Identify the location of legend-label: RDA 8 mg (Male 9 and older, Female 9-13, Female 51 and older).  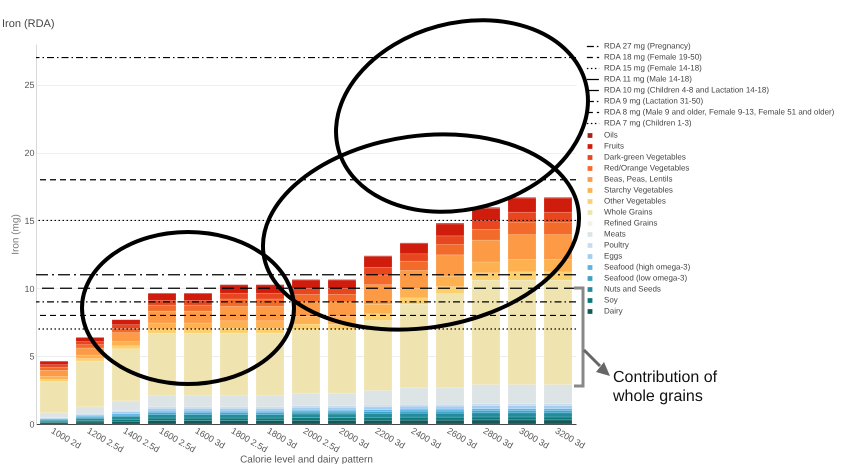
(719, 112).